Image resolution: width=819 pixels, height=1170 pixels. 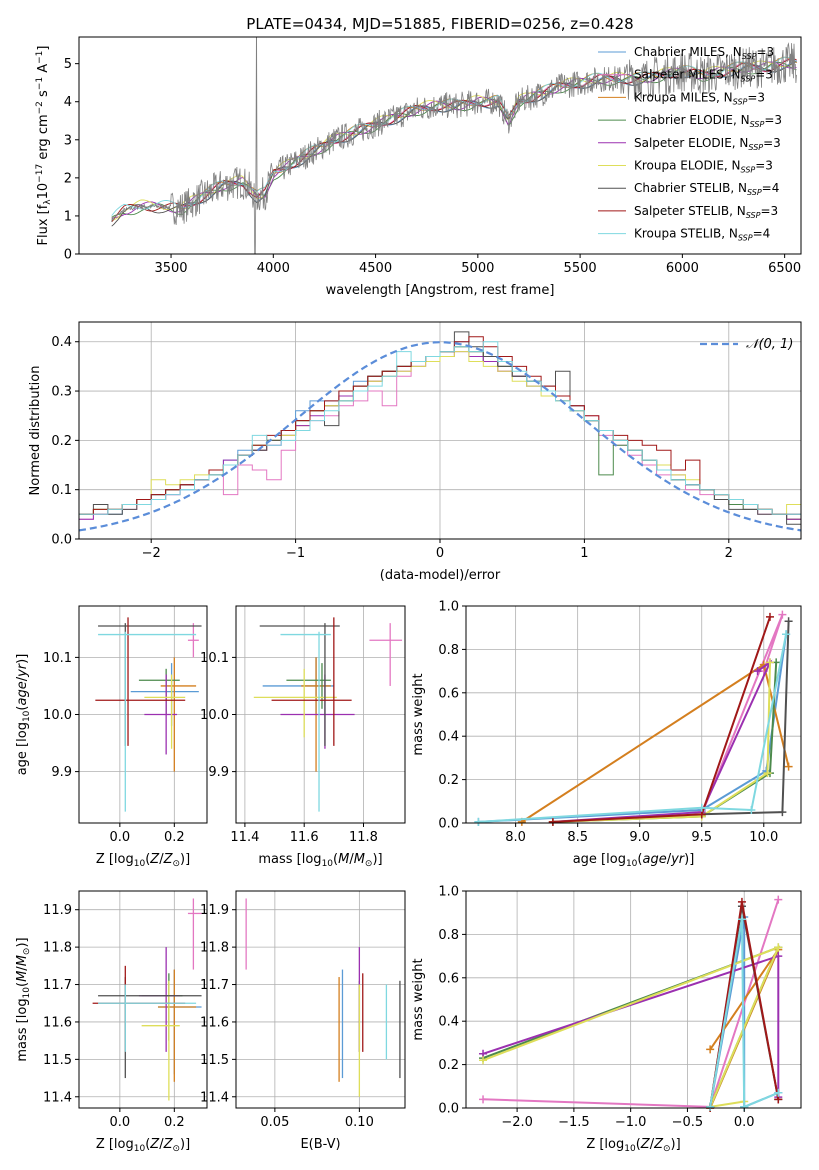 What do you see at coordinates (244, 837) in the screenshot?
I see `x-tick-label: 11.4` at bounding box center [244, 837].